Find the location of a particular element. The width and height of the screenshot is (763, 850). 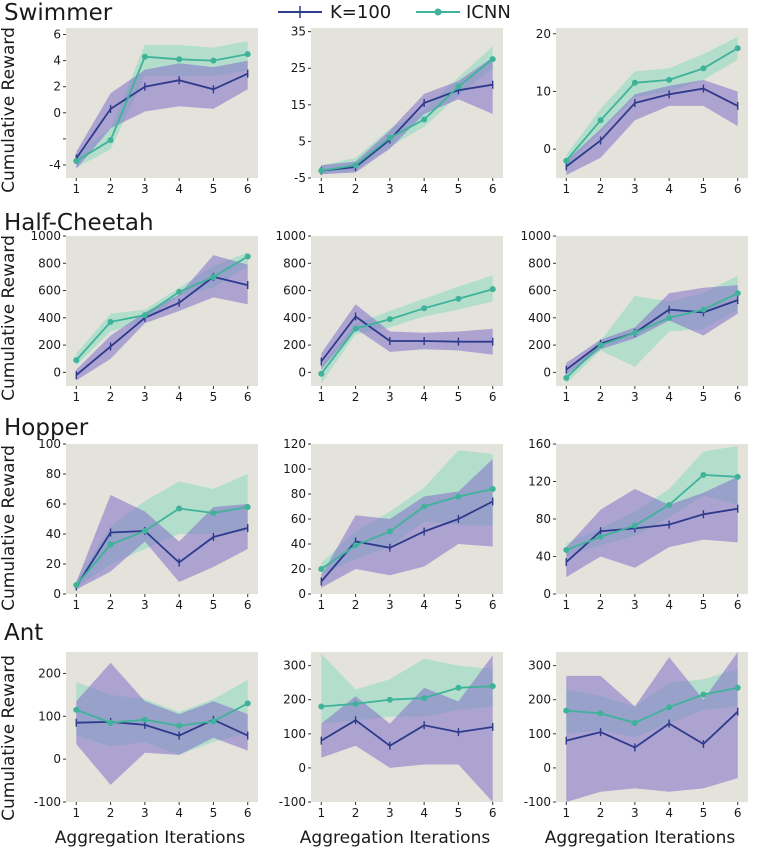

legend-icnn-label: ICNN is located at coordinates (488, 12).